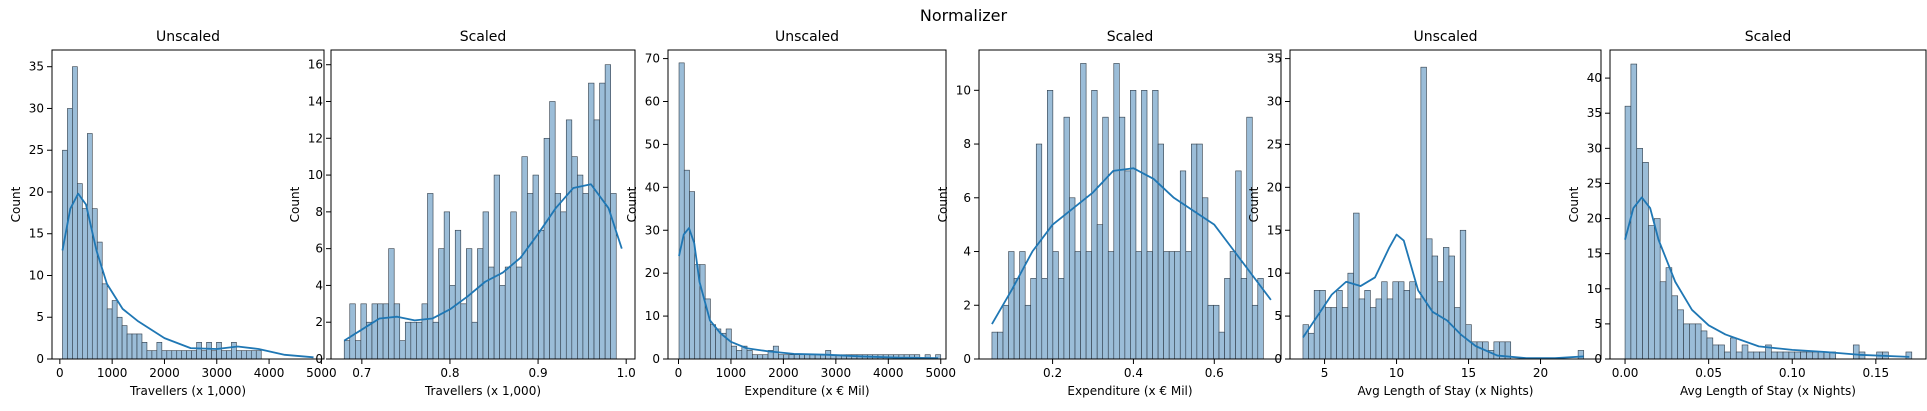 Image resolution: width=1927 pixels, height=411 pixels. I want to click on y-tick-label: 5, so click(40, 317).